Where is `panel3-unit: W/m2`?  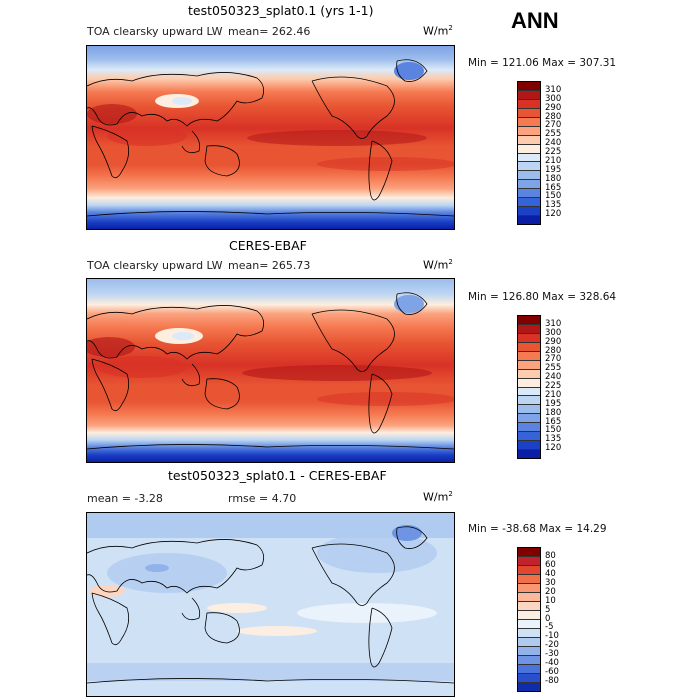 panel3-unit: W/m2 is located at coordinates (438, 497).